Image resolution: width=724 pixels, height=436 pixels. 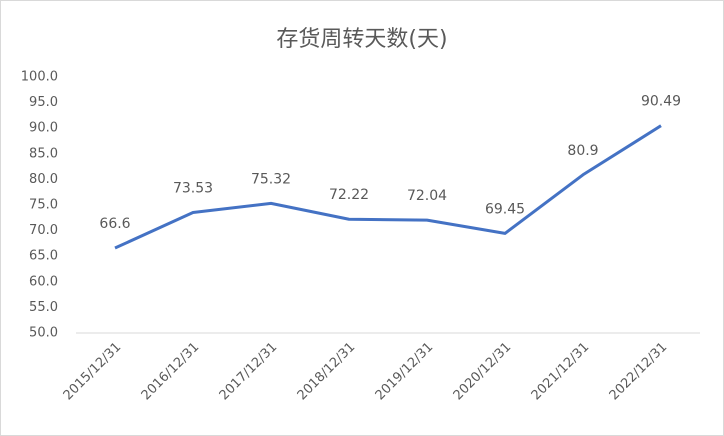 I want to click on y-tick-label: 70.0, so click(x=43, y=230).